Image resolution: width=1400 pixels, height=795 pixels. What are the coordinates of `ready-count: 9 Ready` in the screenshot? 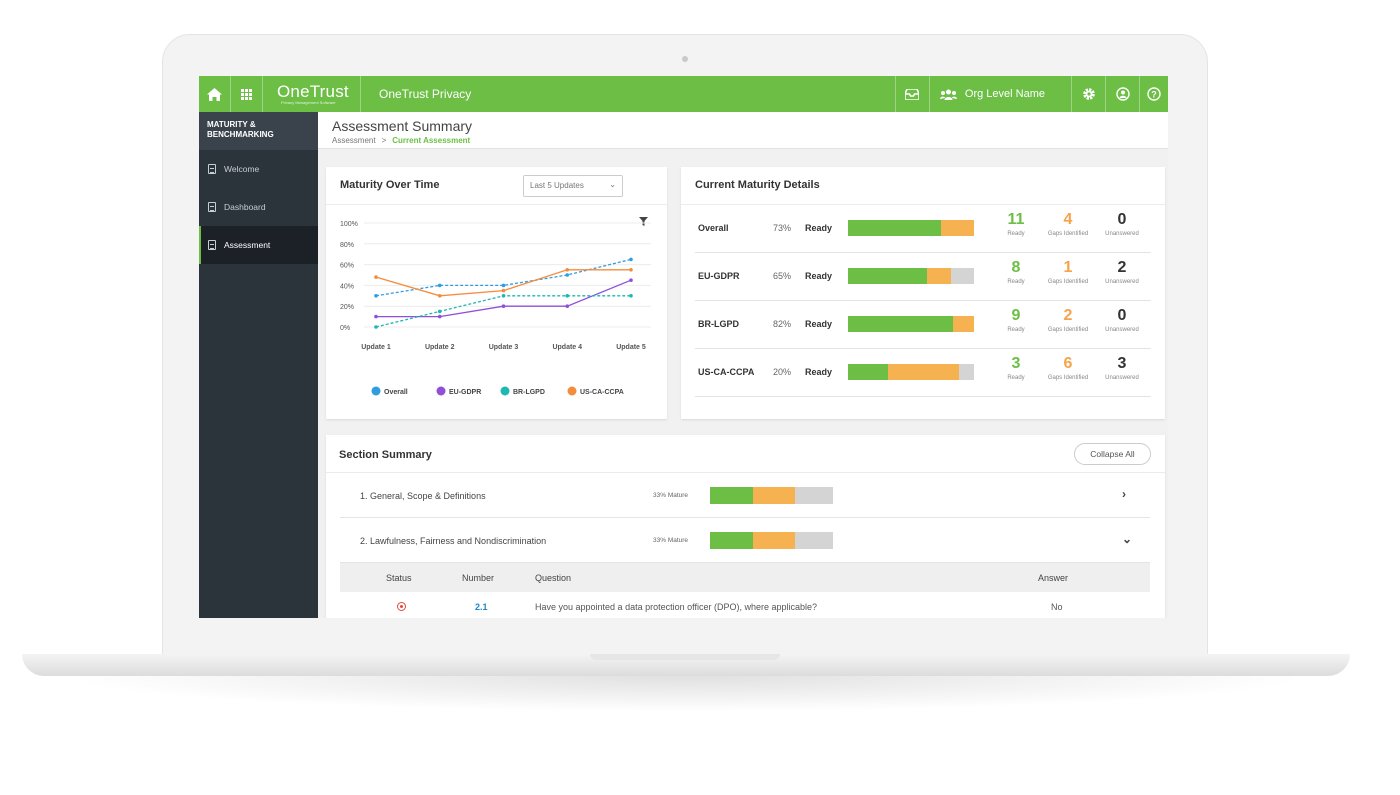 It's located at (1016, 320).